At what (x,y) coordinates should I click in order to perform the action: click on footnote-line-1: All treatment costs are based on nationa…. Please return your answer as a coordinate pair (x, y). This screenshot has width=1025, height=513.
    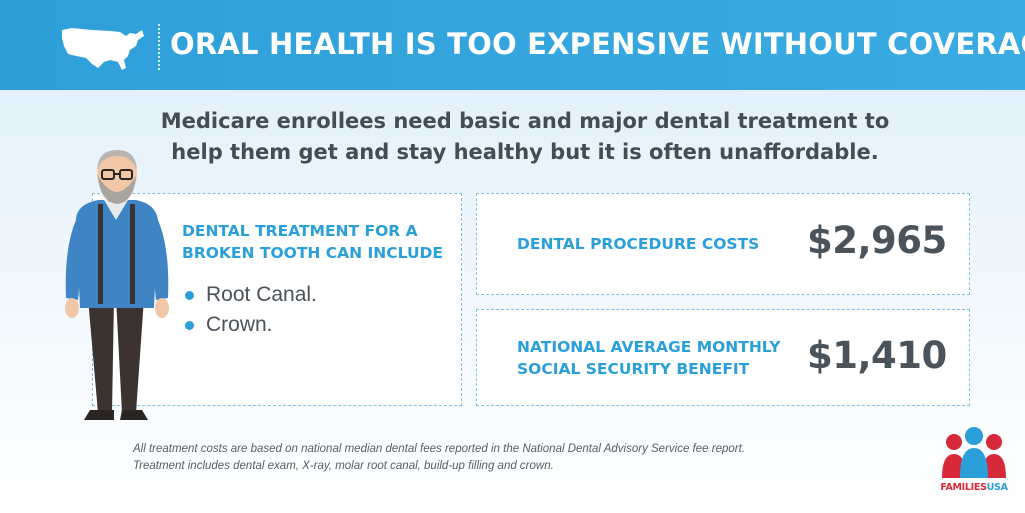
    Looking at the image, I should click on (439, 449).